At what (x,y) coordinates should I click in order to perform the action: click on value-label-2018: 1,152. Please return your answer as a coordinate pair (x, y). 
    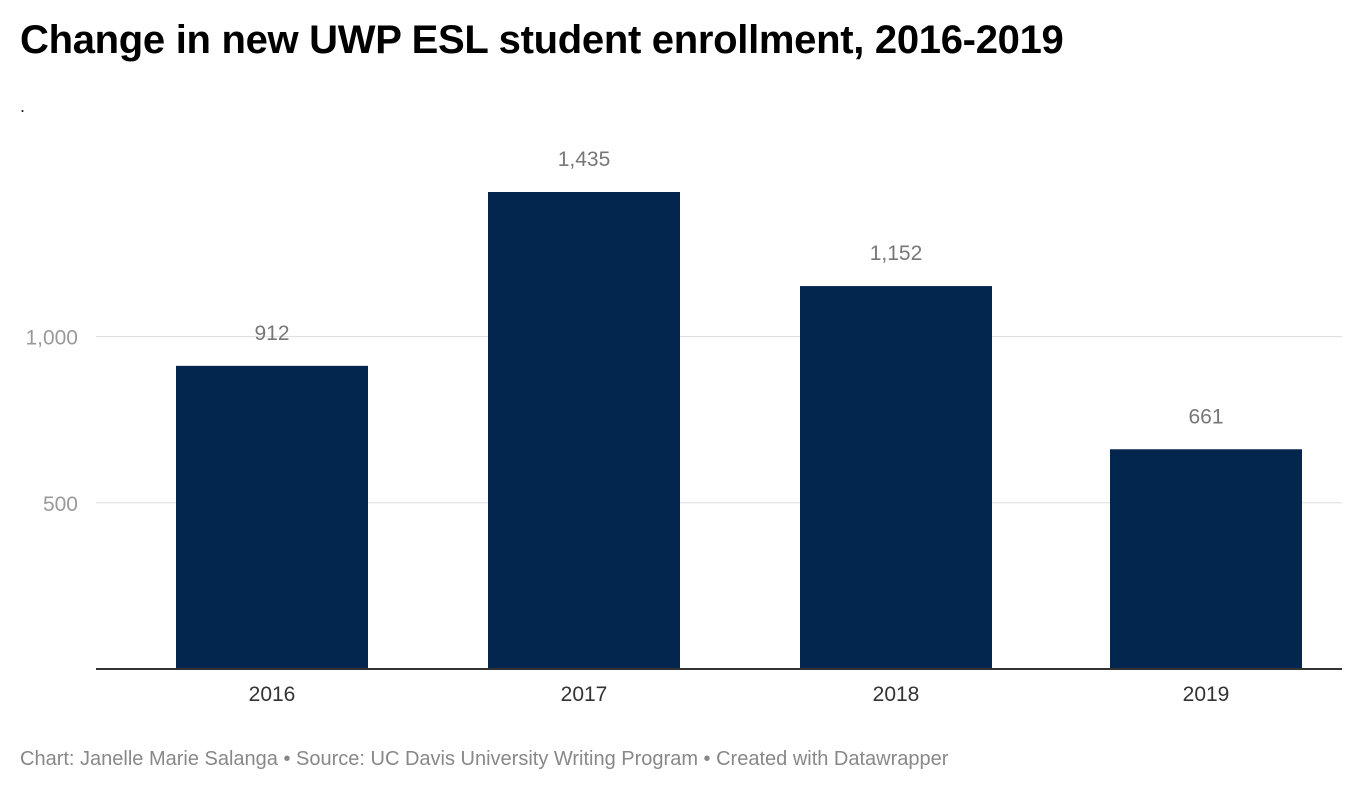
    Looking at the image, I should click on (896, 253).